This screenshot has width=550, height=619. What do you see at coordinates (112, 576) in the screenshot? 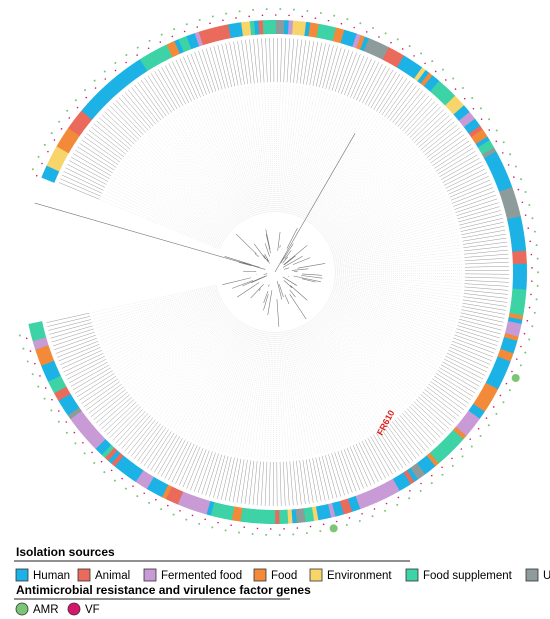
I see `legend-label: Animal` at bounding box center [112, 576].